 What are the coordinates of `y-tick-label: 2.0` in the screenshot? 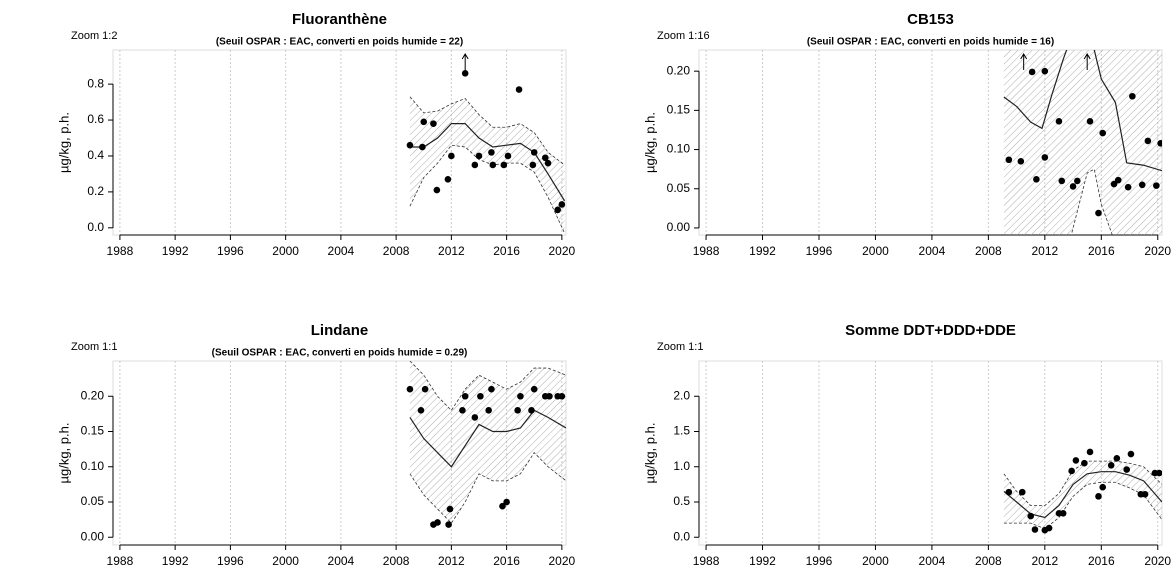 It's located at (681, 395).